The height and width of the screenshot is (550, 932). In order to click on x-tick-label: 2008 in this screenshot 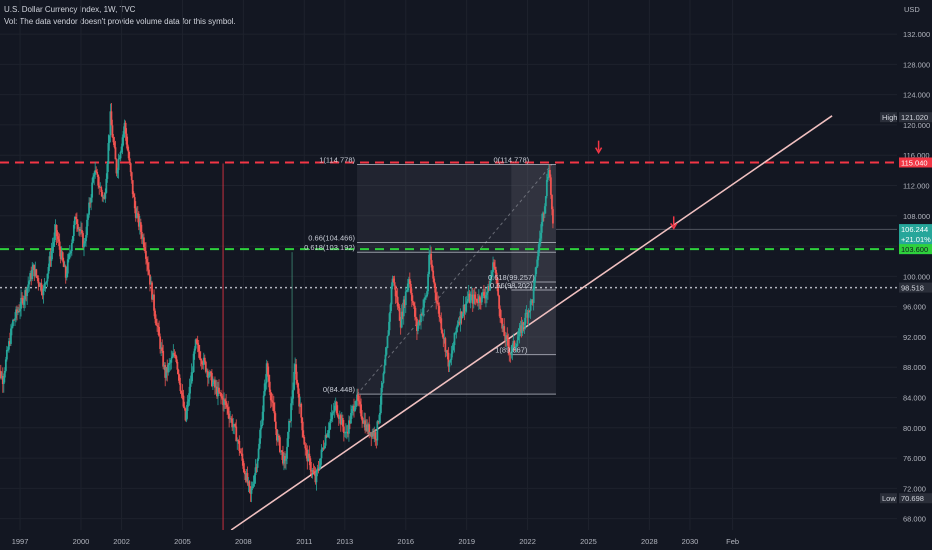, I will do `click(243, 541)`.